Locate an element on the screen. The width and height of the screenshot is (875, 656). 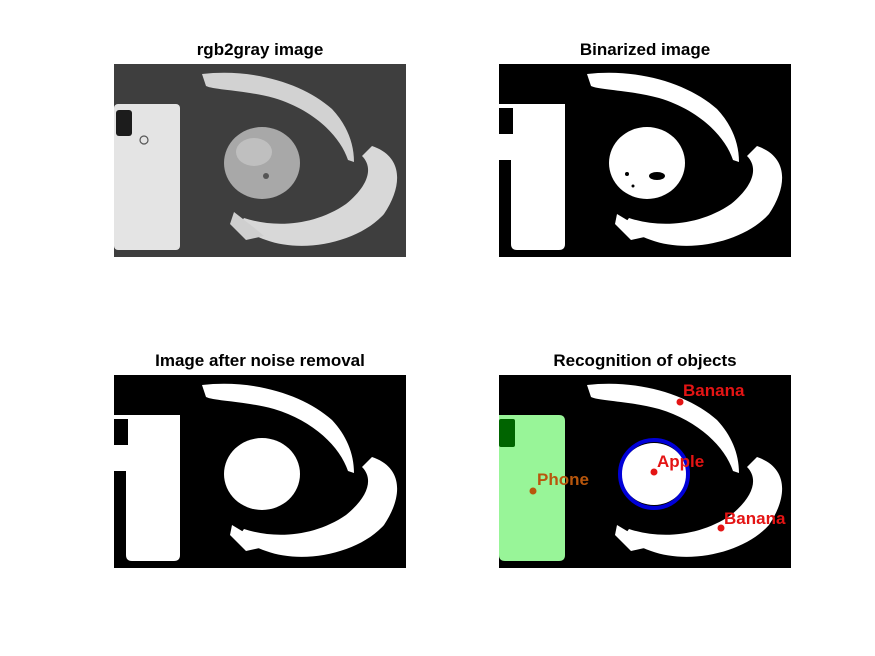
phone-camera is located at coordinates (507, 433).